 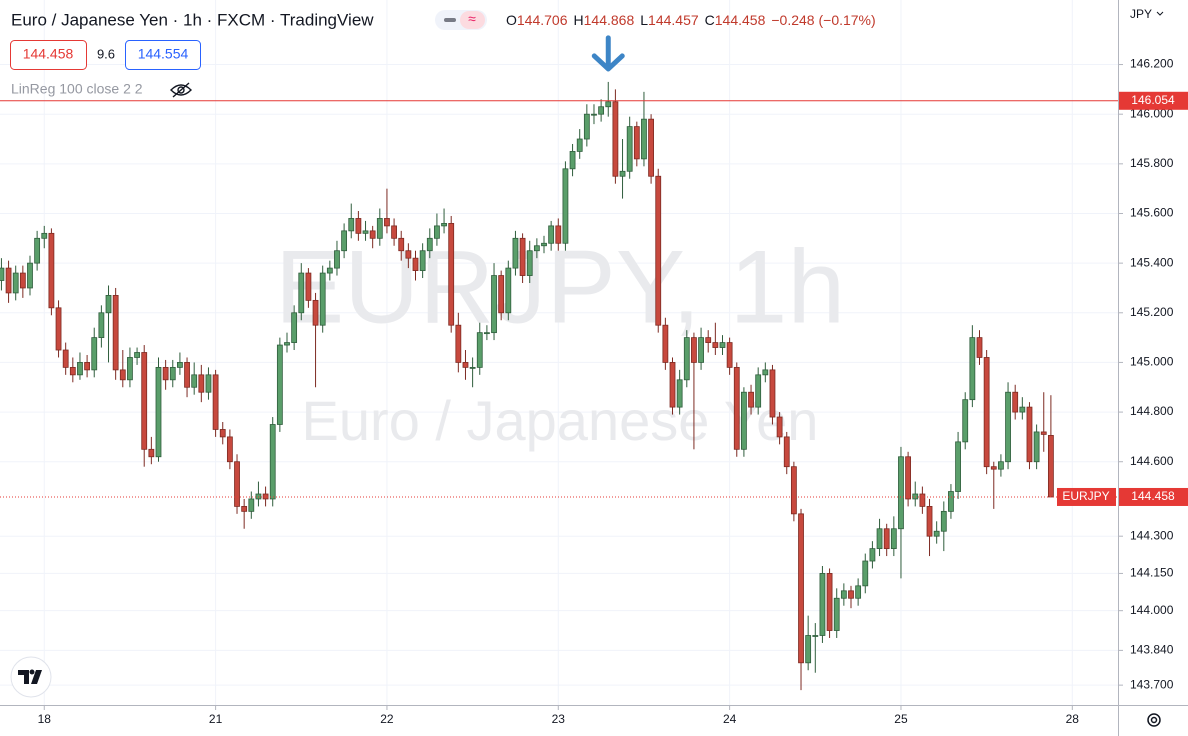 What do you see at coordinates (673, 20) in the screenshot?
I see `legend-value: 144.457` at bounding box center [673, 20].